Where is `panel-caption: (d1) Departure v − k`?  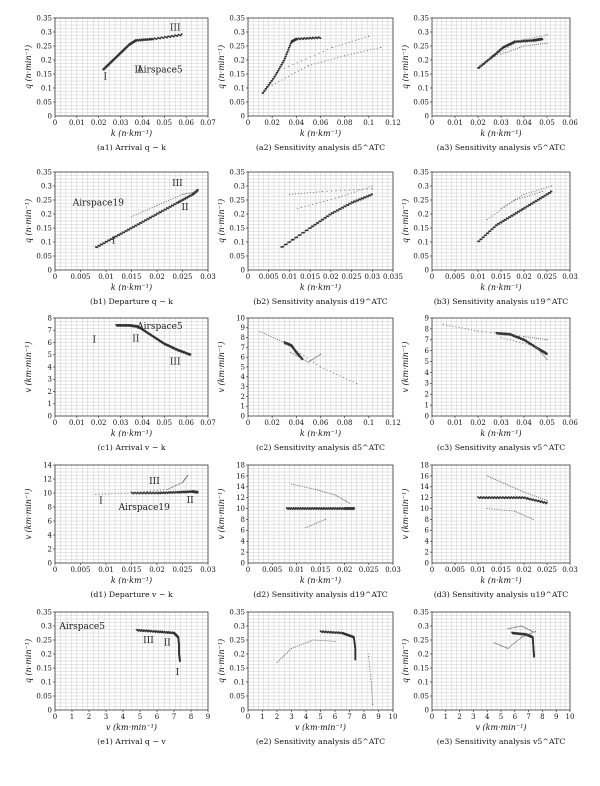 panel-caption: (d1) Departure v − k is located at coordinates (131, 594).